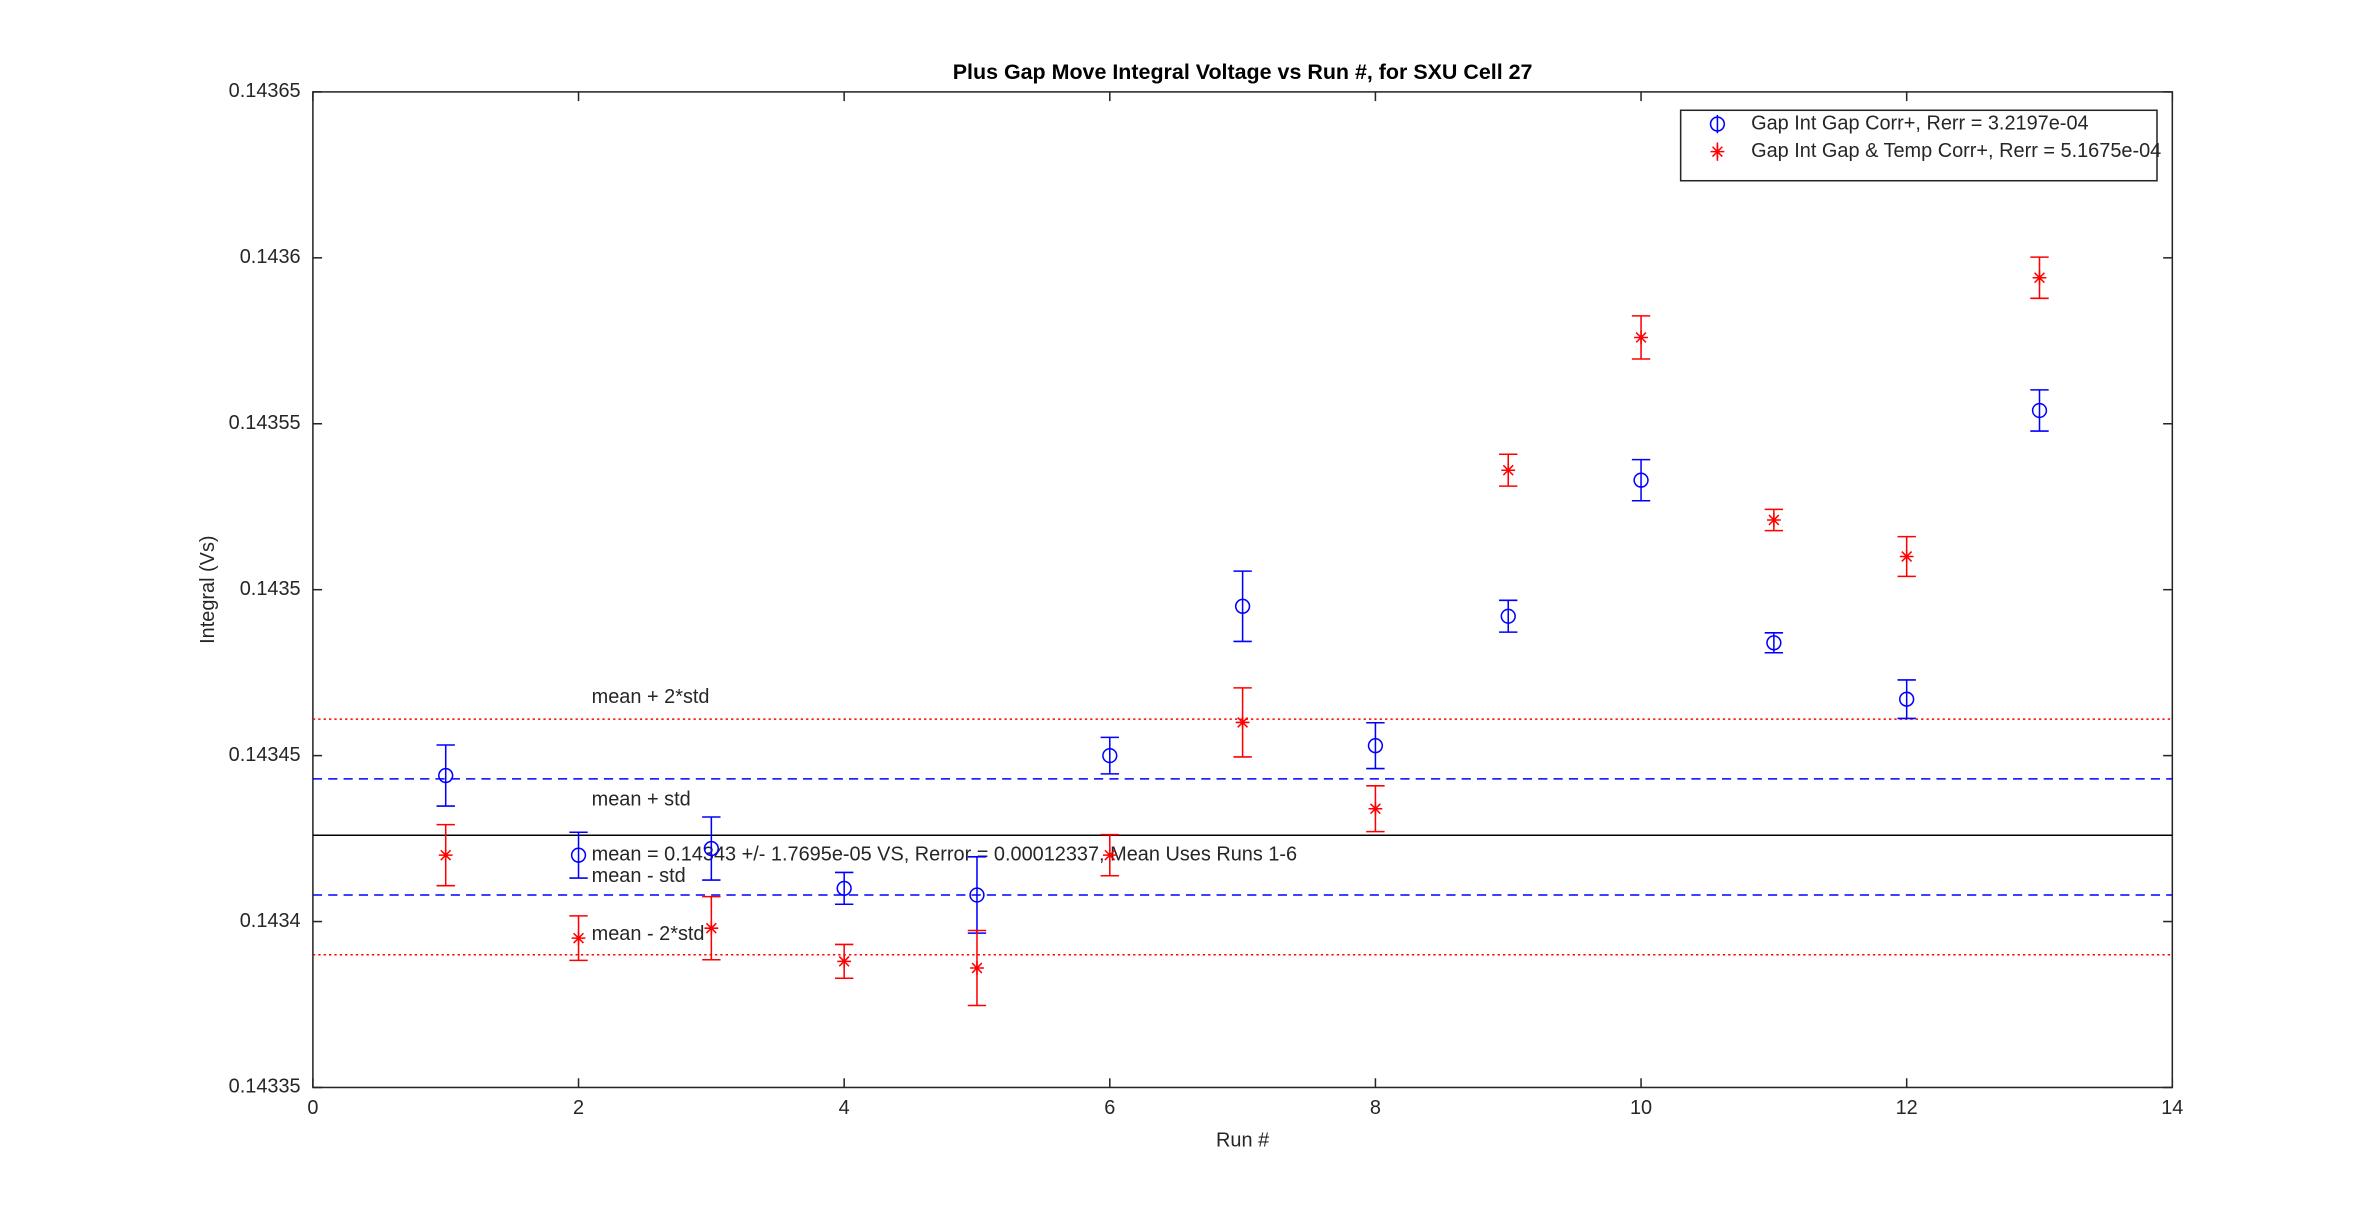  Describe the element at coordinates (1919, 123) in the screenshot. I see `legend-label: Gap Int Gap Corr+, Rerr = 3.2197e-04` at that location.